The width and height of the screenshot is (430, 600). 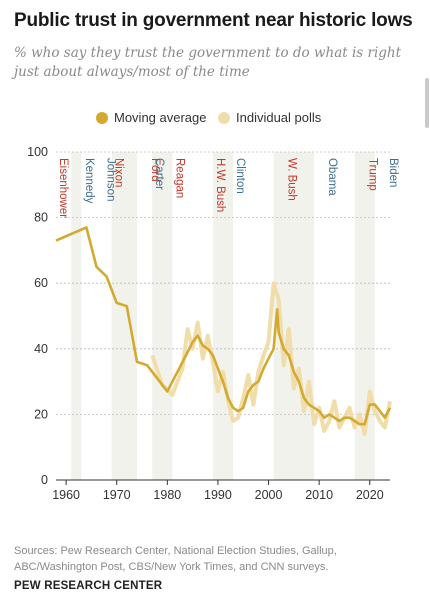 What do you see at coordinates (41, 414) in the screenshot?
I see `y-tick-label-20: 20` at bounding box center [41, 414].